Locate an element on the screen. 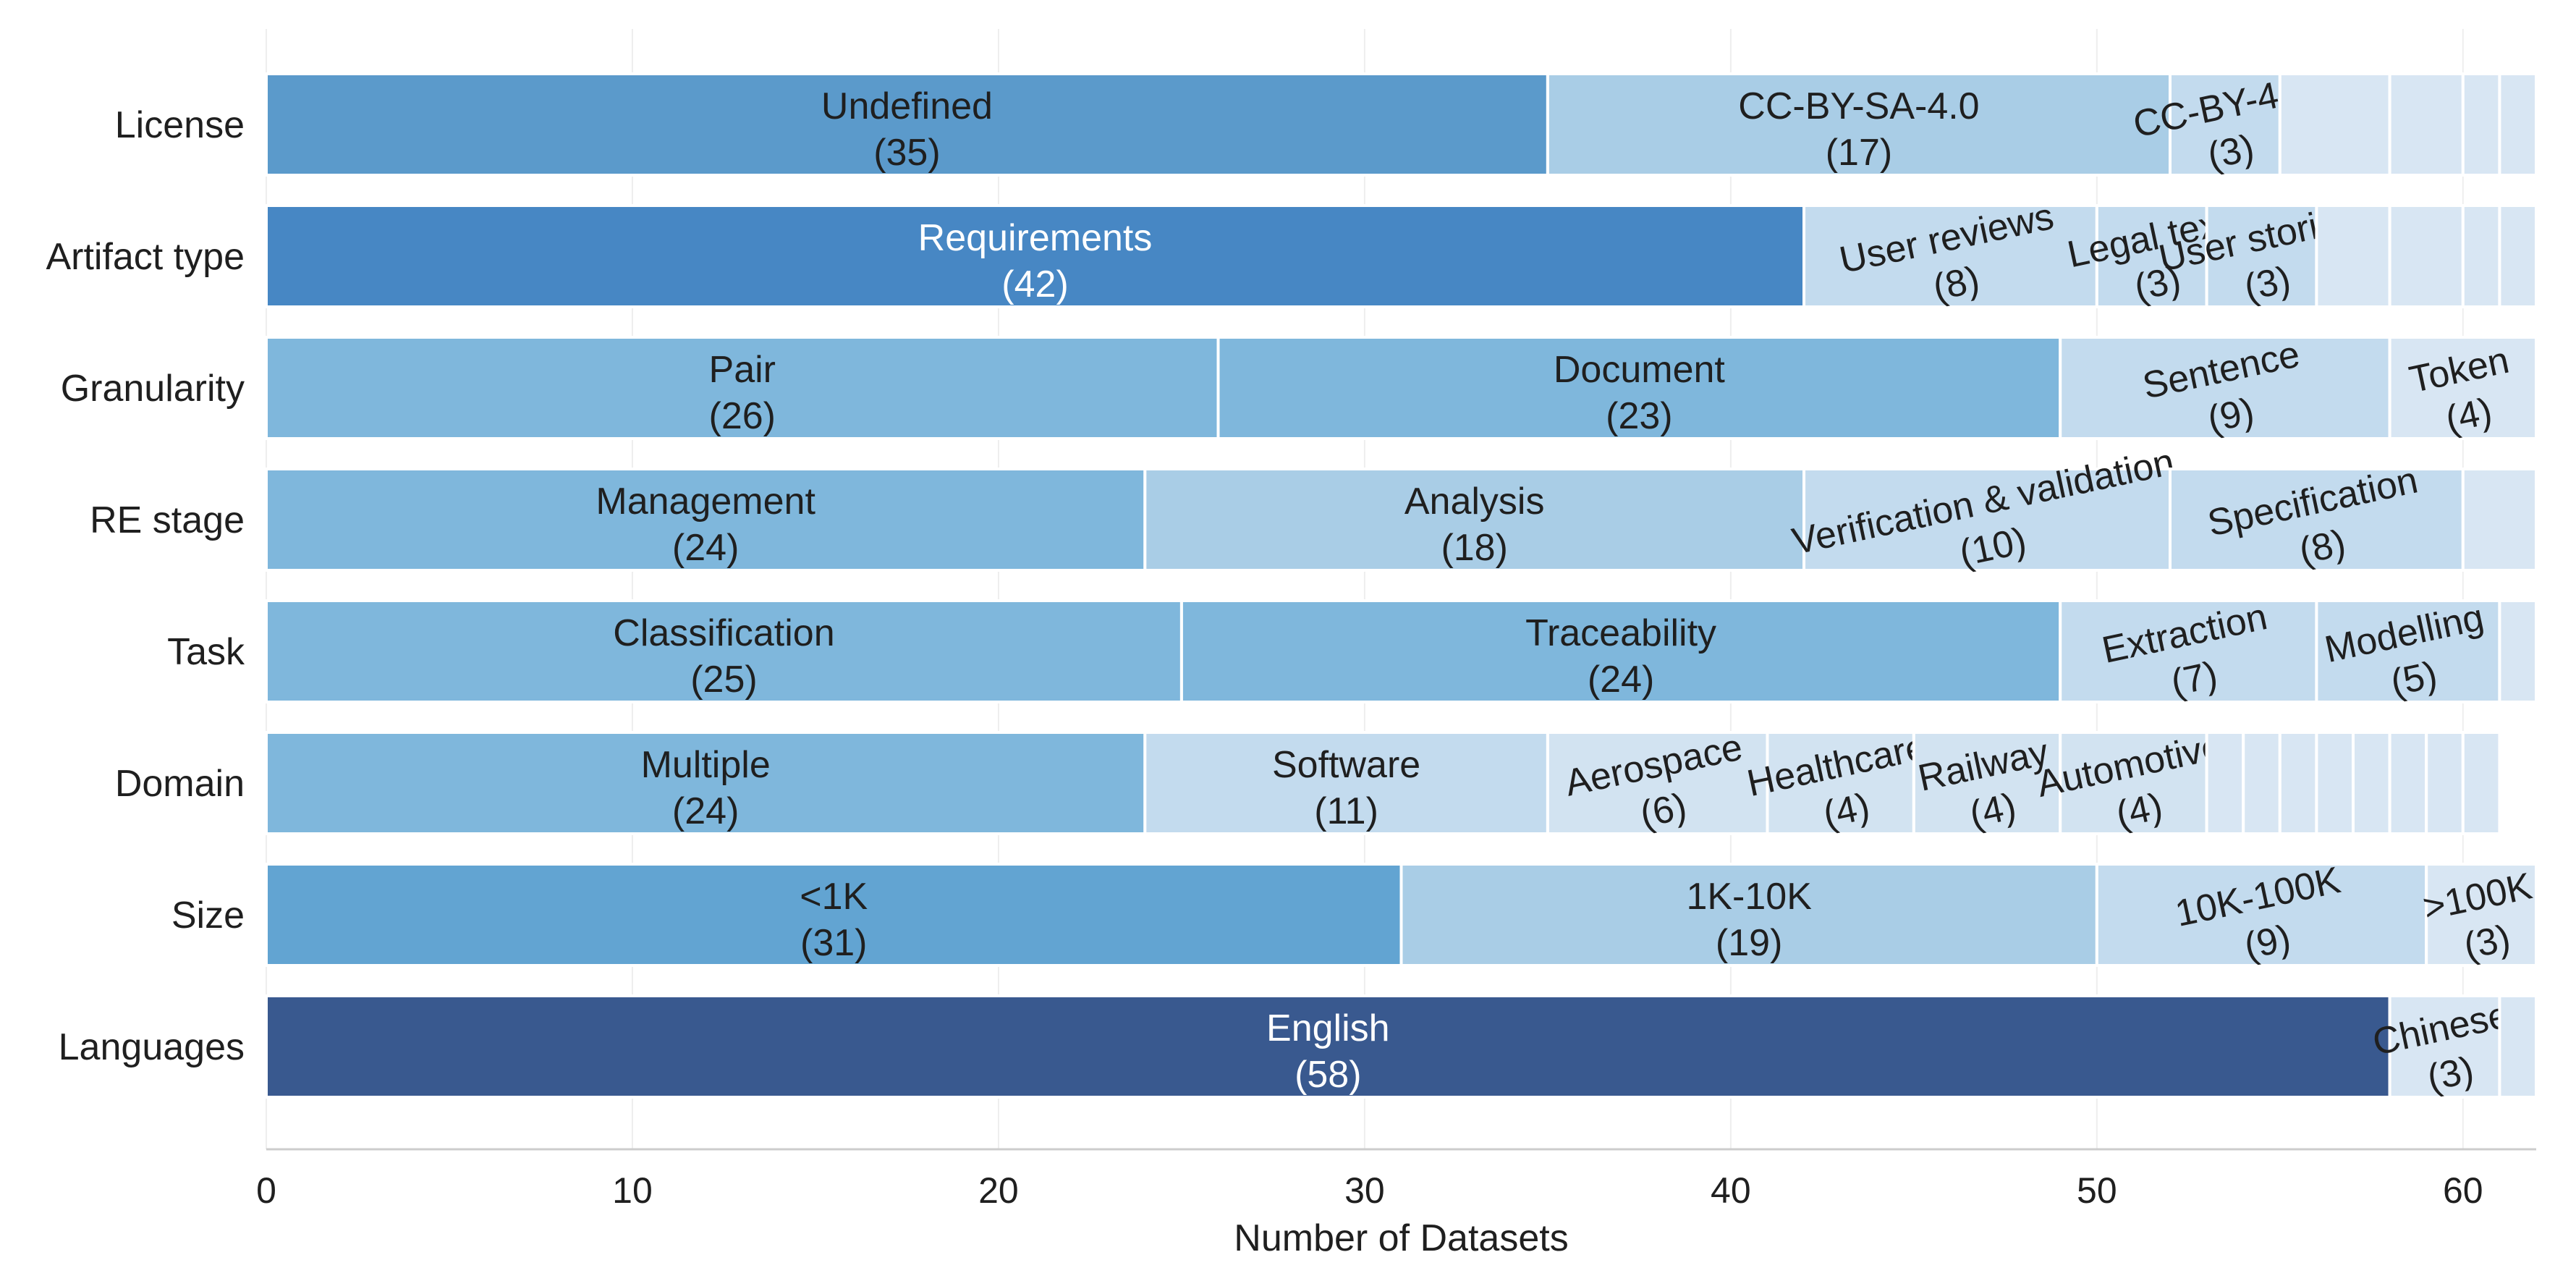 This screenshot has width=2576, height=1281. bar-segment-domain-railway is located at coordinates (1987, 783).